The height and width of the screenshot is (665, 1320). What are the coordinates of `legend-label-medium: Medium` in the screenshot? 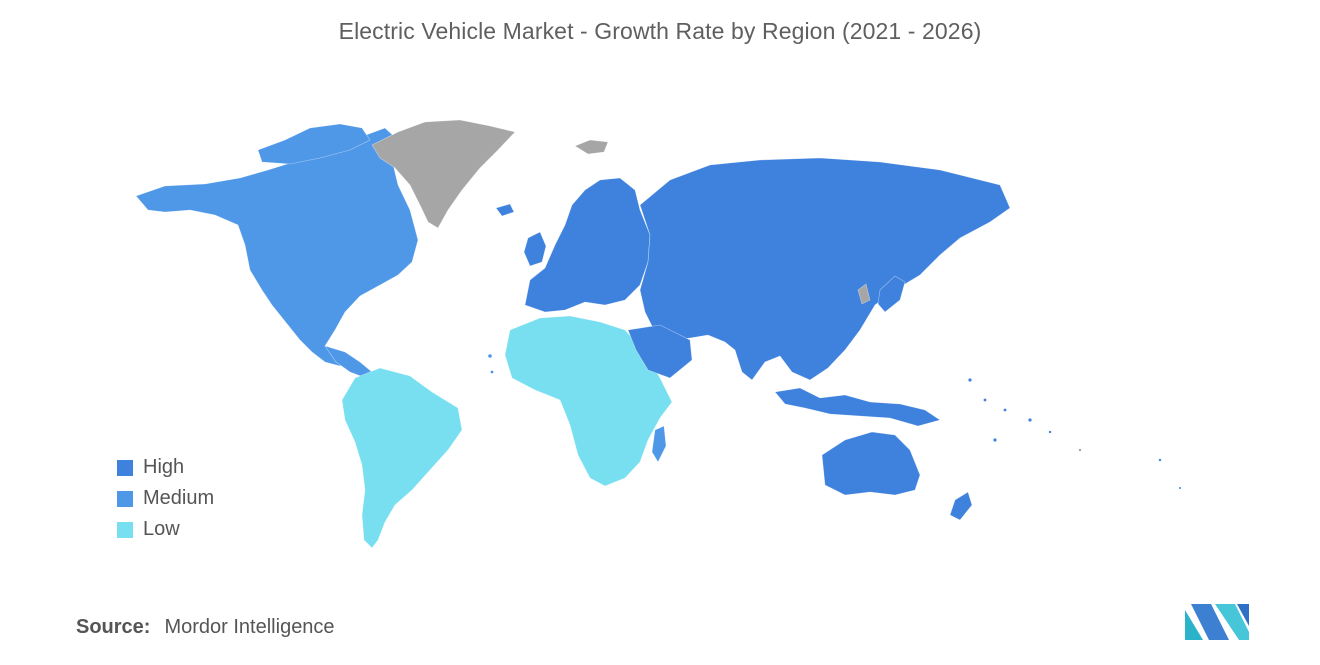 It's located at (179, 498).